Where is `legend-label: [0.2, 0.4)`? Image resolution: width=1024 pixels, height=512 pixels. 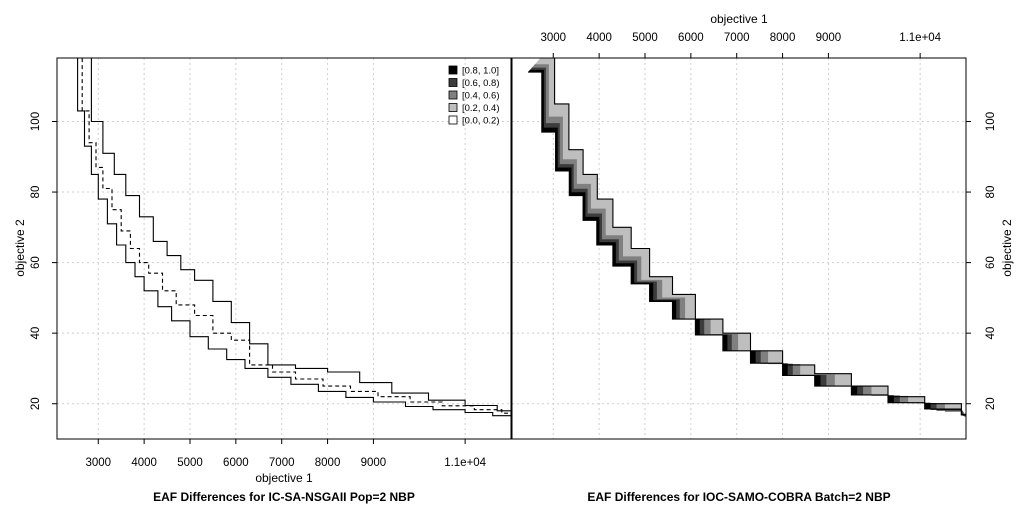
legend-label: [0.2, 0.4) is located at coordinates (481, 108).